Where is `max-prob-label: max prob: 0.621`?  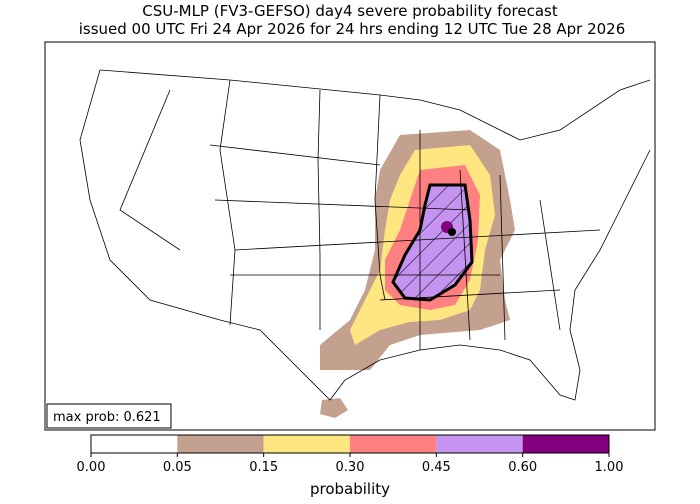
max-prob-label: max prob: 0.621 is located at coordinates (107, 417).